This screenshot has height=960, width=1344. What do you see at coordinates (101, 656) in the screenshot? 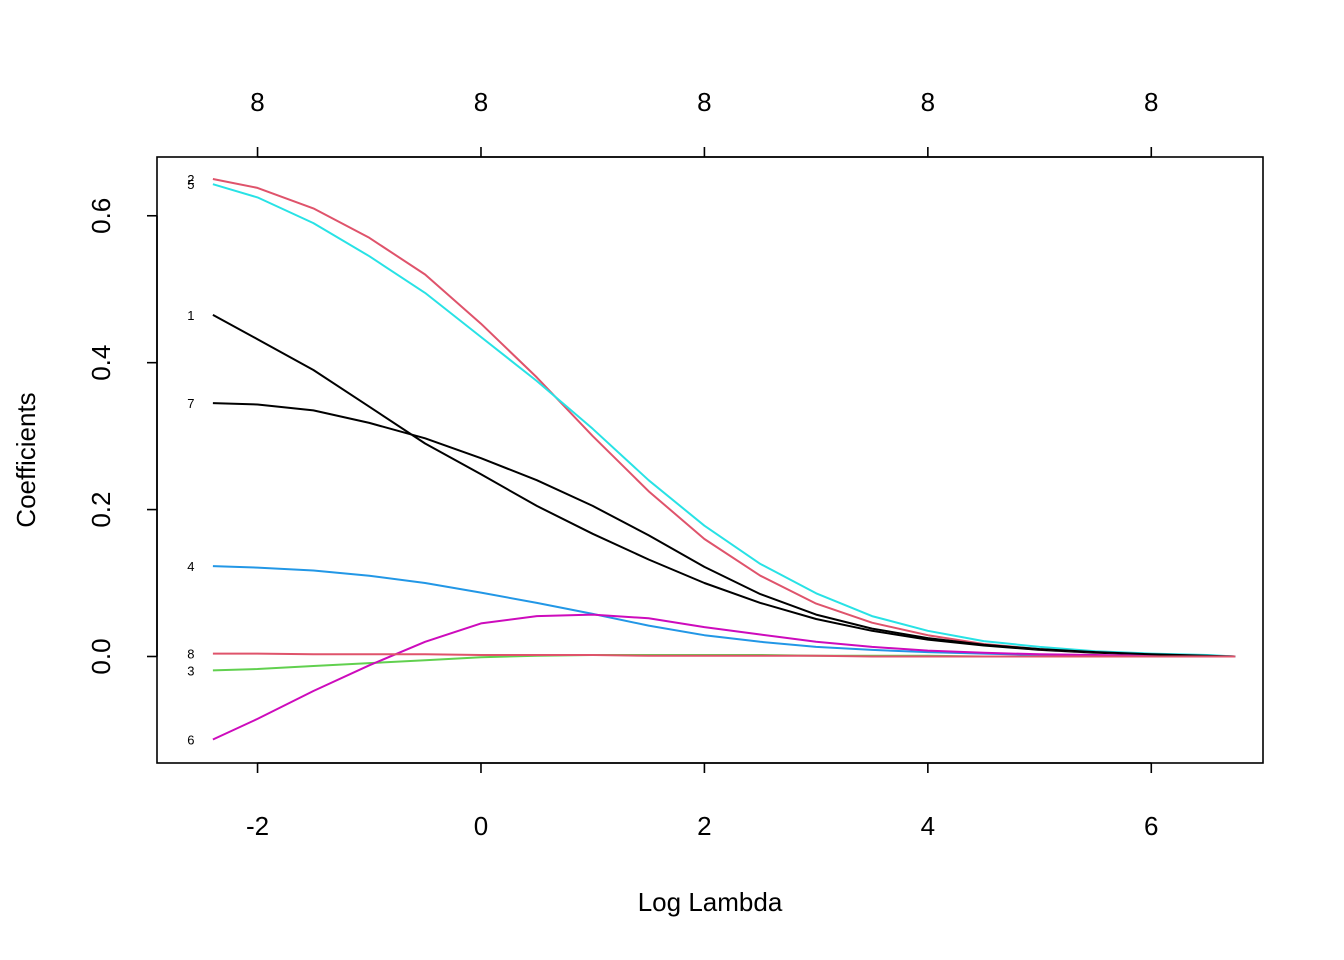
I see `y-tick-label: 0.0` at bounding box center [101, 656].